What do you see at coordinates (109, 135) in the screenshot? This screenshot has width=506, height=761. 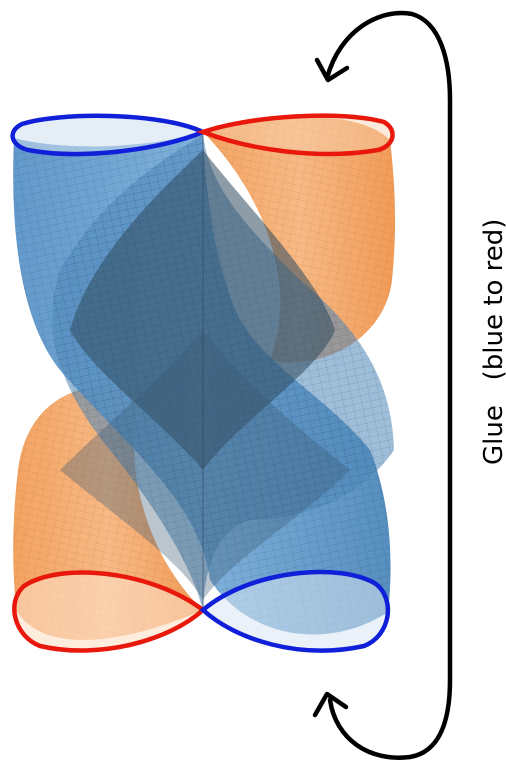 I see `top-blue-loop` at bounding box center [109, 135].